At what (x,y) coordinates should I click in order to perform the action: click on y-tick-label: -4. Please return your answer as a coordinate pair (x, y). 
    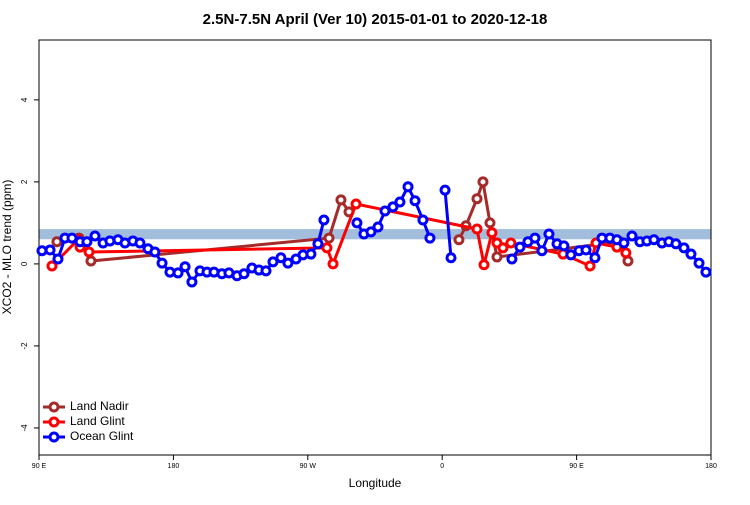
    Looking at the image, I should click on (24, 428).